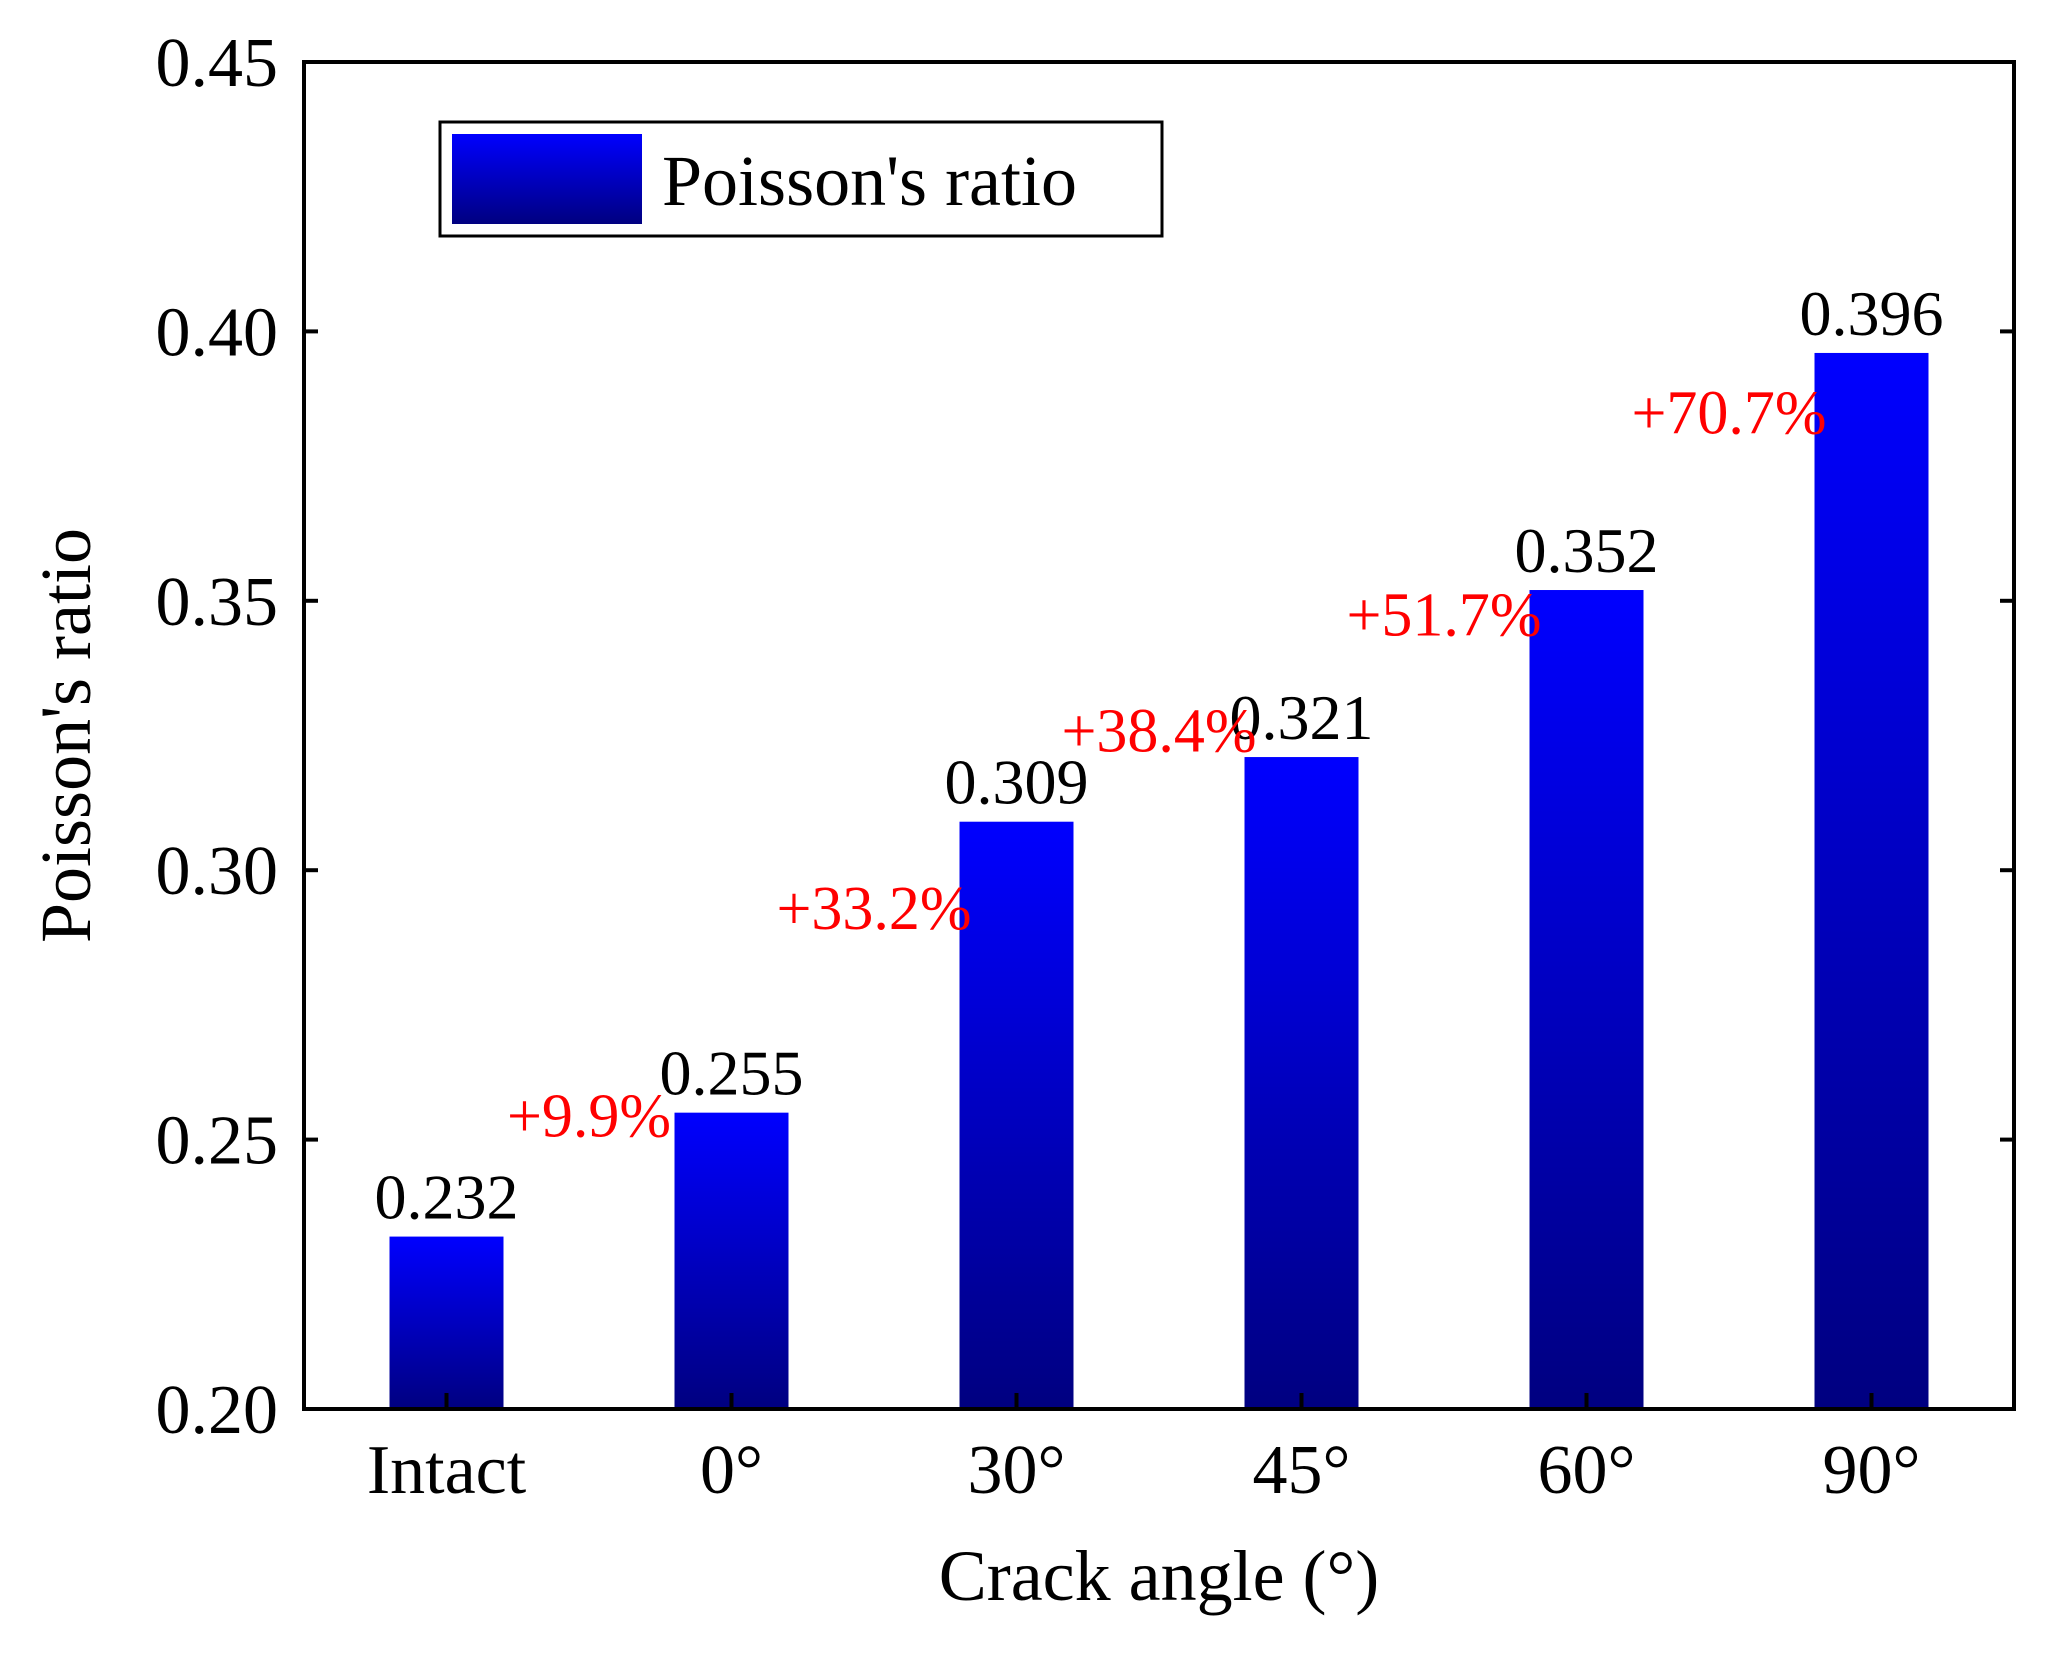 Image resolution: width=2048 pixels, height=1662 pixels. Describe the element at coordinates (1728, 413) in the screenshot. I see `change-label-5: +70.7%` at that location.